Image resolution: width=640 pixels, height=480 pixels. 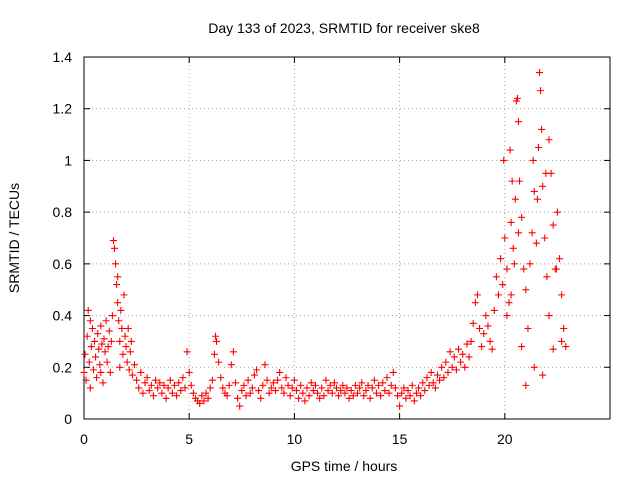 I want to click on x-tick-label: 0, so click(x=84, y=439).